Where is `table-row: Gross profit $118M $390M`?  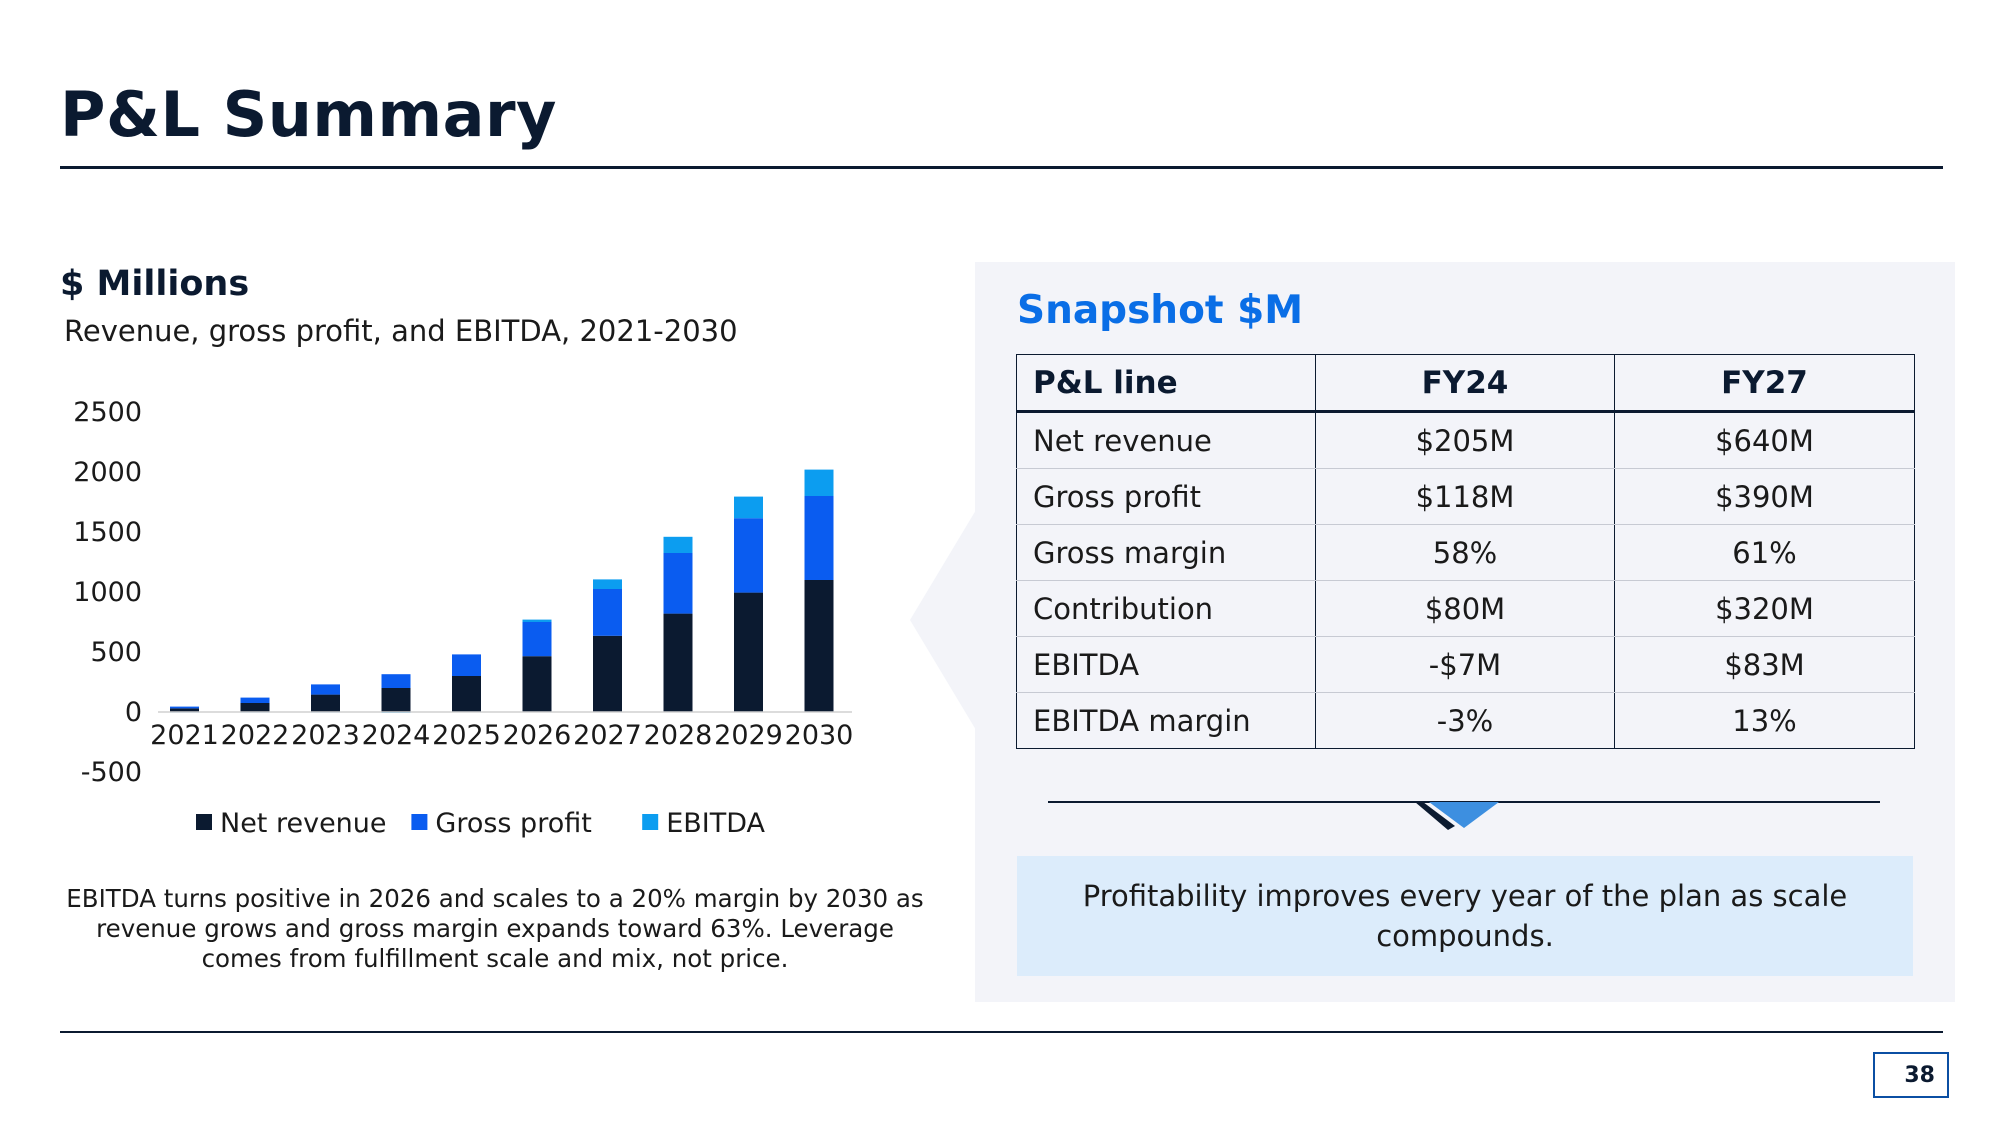
table-row: Gross profit $118M $390M is located at coordinates (1465, 496).